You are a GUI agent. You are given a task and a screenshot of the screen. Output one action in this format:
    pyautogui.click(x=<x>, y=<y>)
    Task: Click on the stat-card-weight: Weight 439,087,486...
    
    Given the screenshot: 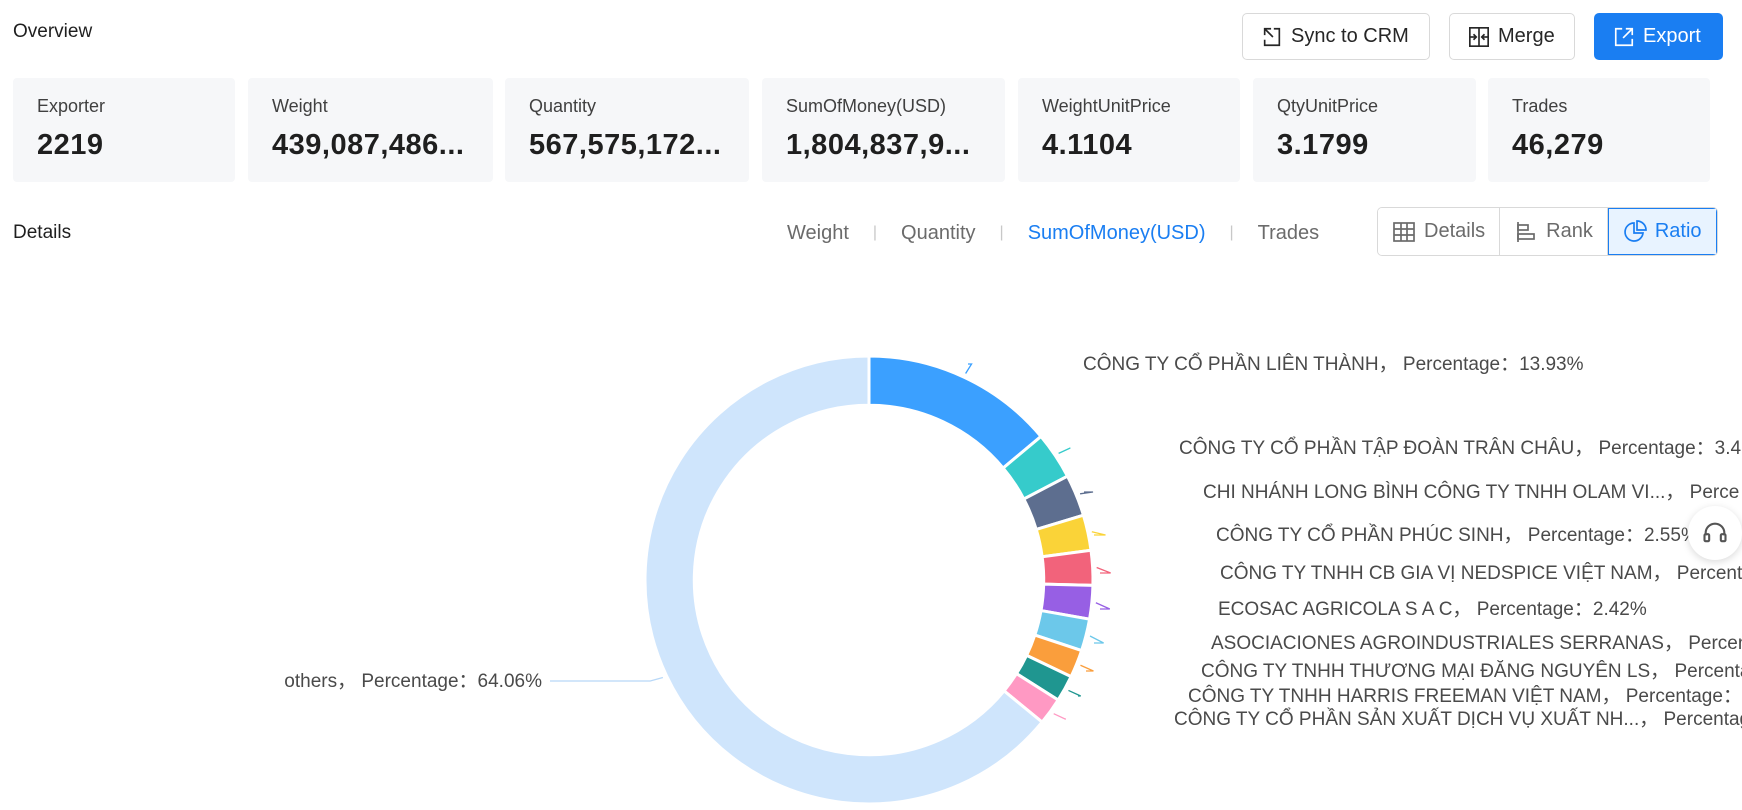 What is the action you would take?
    pyautogui.click(x=370, y=130)
    